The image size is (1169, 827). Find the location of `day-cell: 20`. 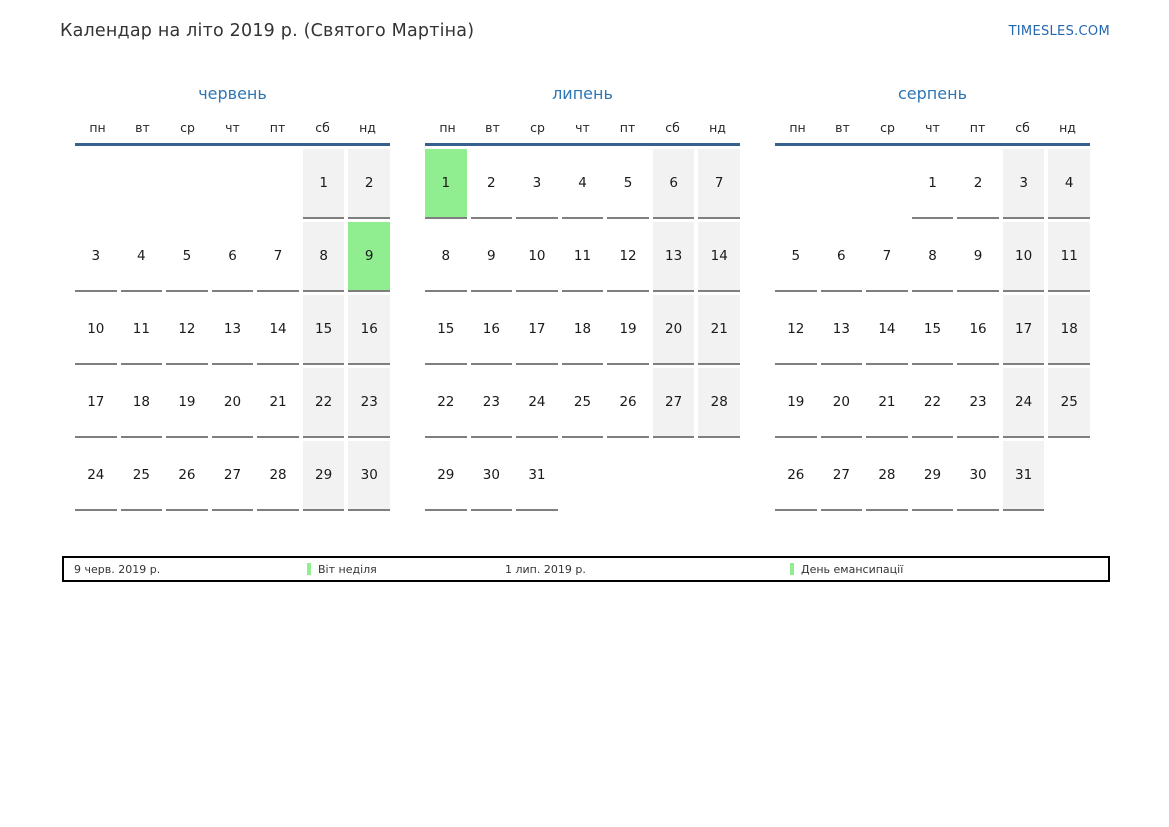

day-cell: 20 is located at coordinates (841, 403).